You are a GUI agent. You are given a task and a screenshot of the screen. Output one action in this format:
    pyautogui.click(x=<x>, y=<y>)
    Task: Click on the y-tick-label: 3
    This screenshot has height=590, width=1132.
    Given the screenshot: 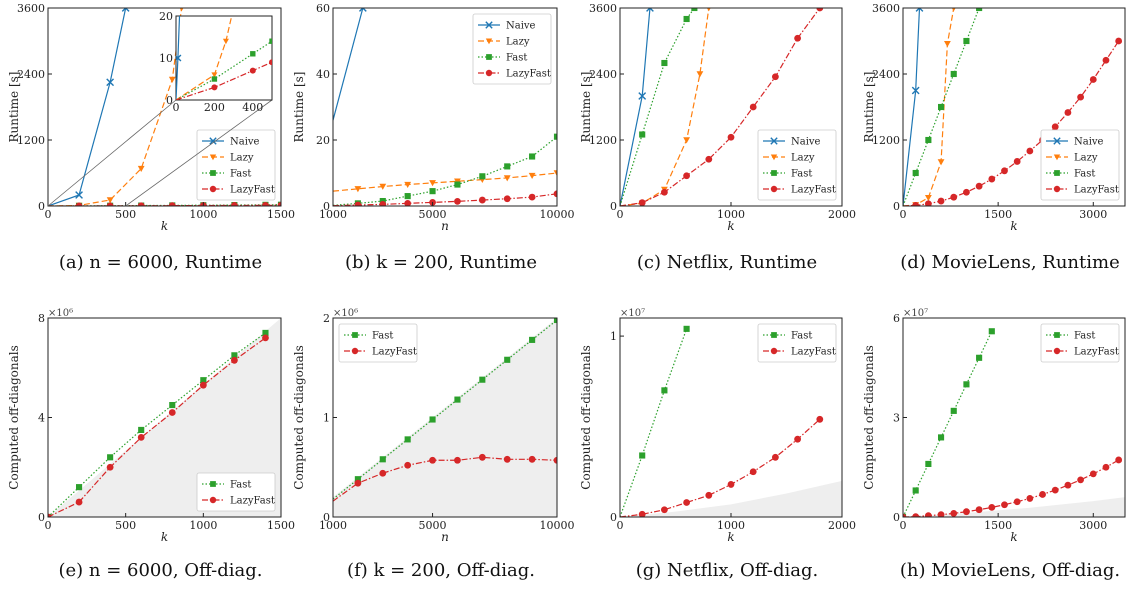 What is the action you would take?
    pyautogui.click(x=896, y=418)
    